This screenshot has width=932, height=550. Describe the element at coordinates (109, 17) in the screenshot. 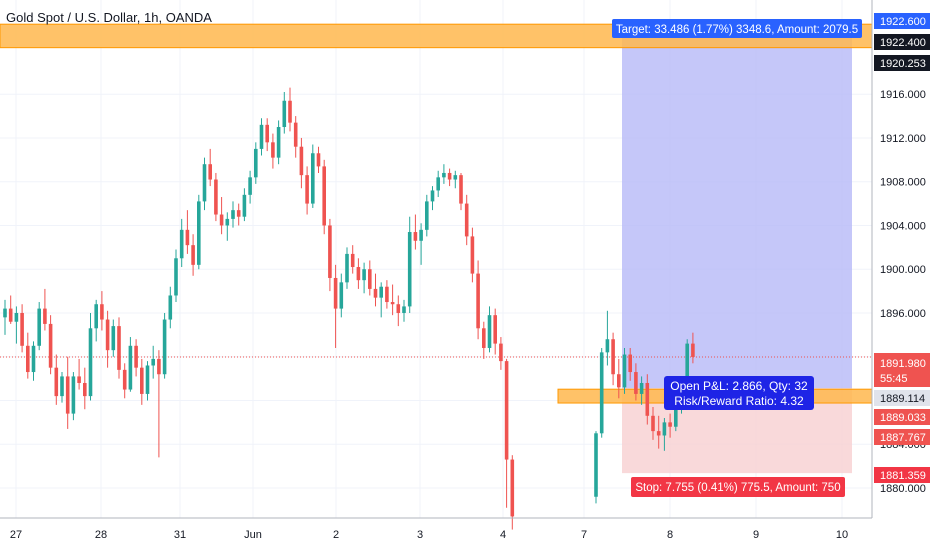

I see `chart-title: Gold Spot / U.S. Dollar, 1h, OANDA` at that location.